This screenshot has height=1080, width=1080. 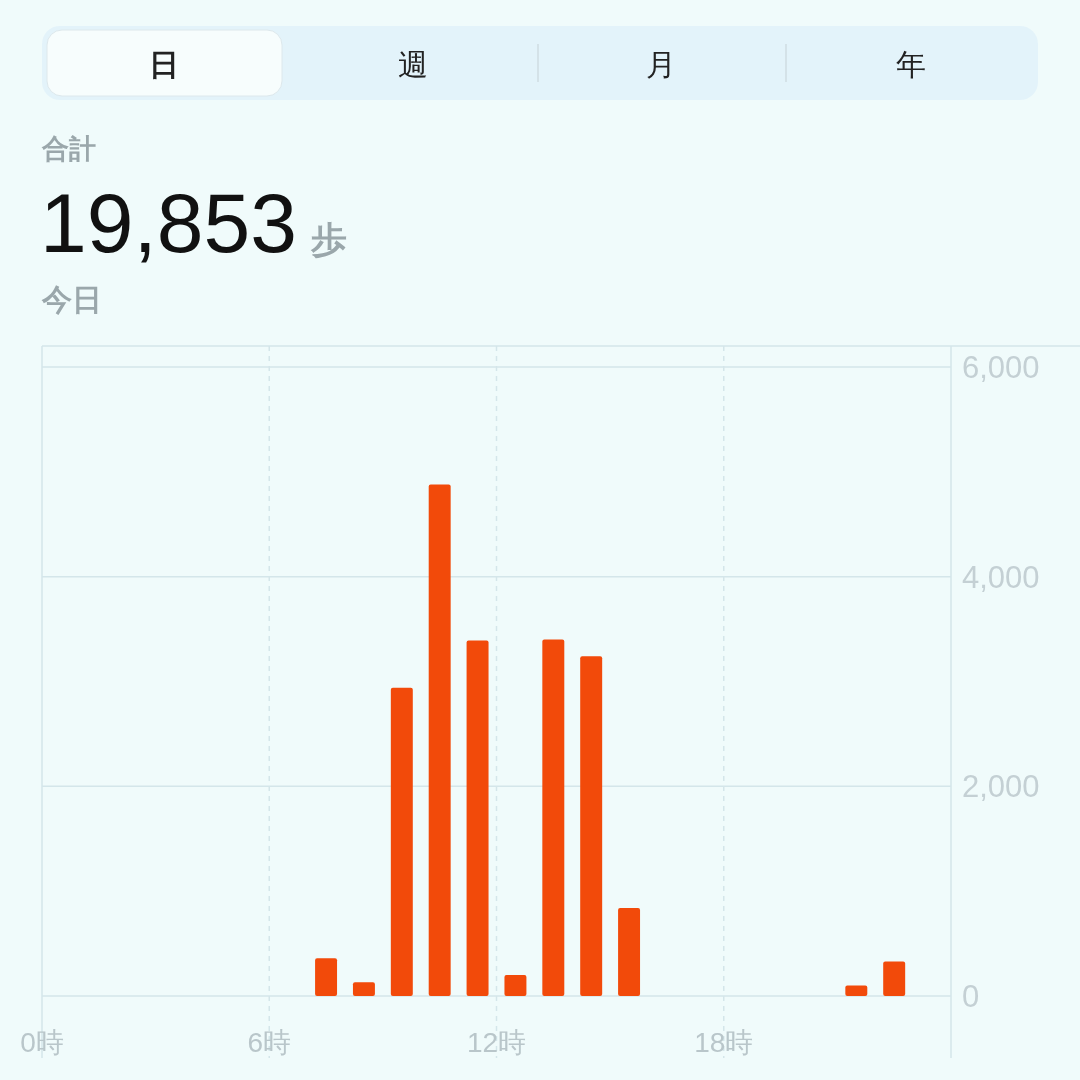 I want to click on text: 合計, so click(x=68, y=149).